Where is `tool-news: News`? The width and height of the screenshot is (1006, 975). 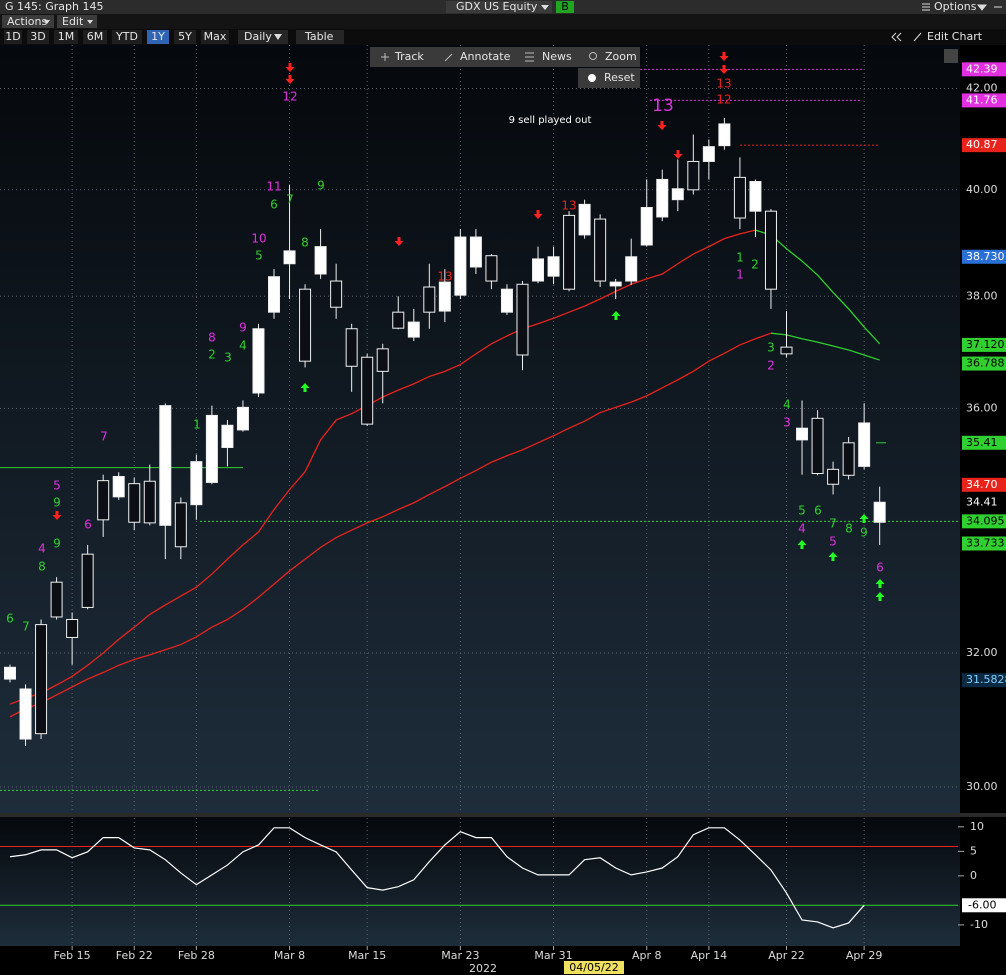
tool-news: News is located at coordinates (557, 56).